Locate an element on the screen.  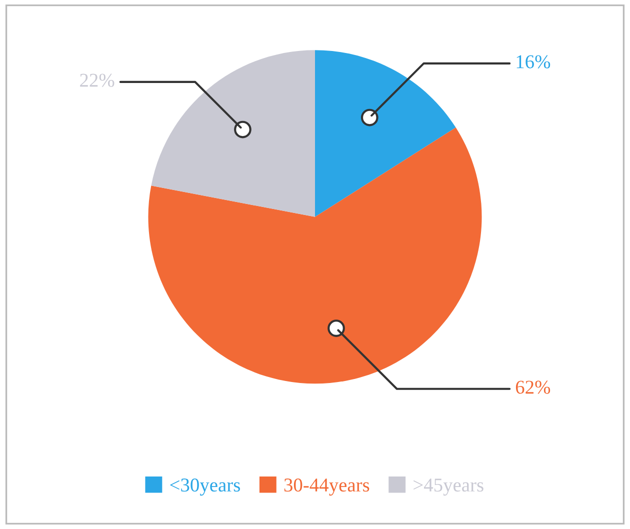
data-label: 62% is located at coordinates (533, 387).